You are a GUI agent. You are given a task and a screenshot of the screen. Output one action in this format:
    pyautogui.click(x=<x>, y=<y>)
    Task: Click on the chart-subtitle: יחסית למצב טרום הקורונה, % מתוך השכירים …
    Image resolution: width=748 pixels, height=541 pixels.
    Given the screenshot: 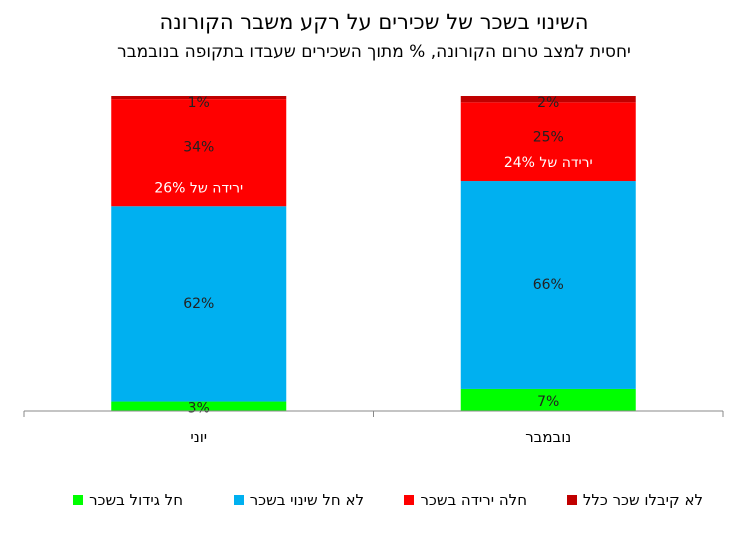 What is the action you would take?
    pyautogui.click(x=374, y=52)
    